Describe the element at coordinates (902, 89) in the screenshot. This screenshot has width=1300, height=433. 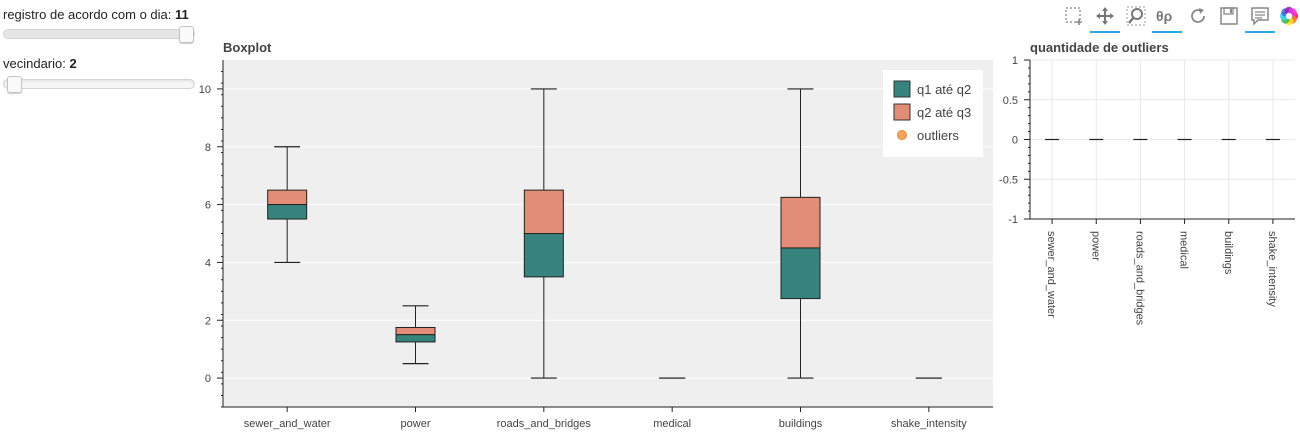
I see `legend-swatch-q1-q2` at that location.